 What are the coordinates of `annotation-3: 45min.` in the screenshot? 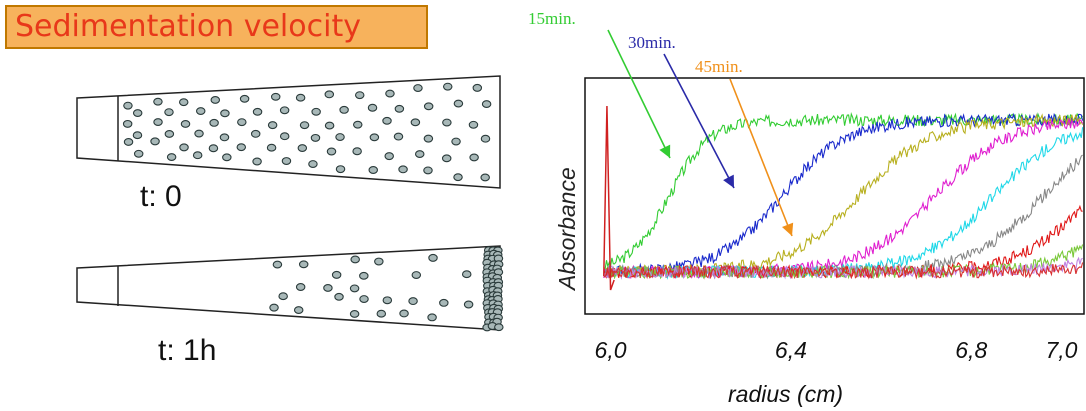 It's located at (719, 66).